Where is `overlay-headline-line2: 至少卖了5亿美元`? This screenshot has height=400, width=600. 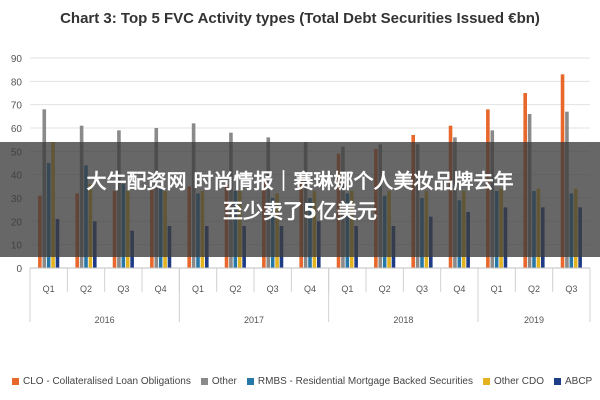 overlay-headline-line2: 至少卖了5亿美元 is located at coordinates (300, 211).